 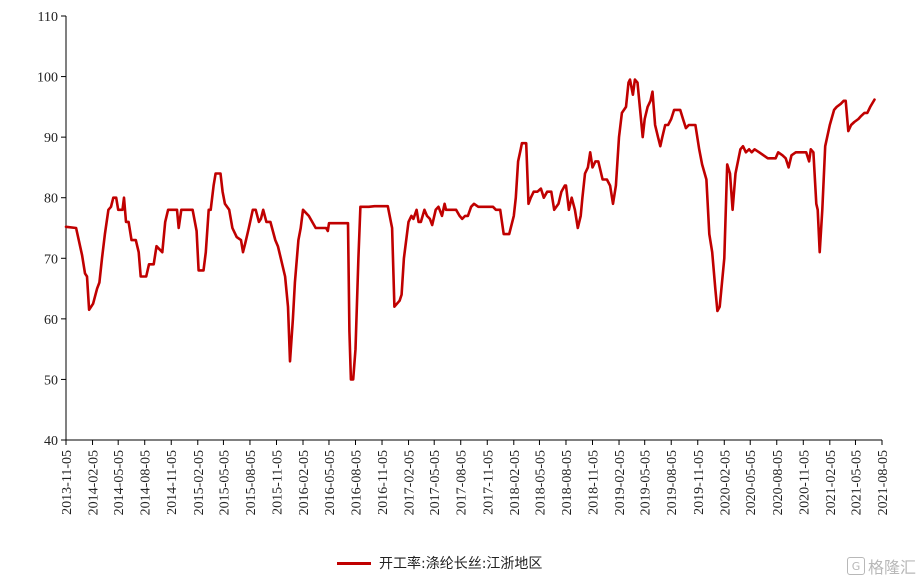 I want to click on x-tick-label: 2021-05-05, so click(x=856, y=482).